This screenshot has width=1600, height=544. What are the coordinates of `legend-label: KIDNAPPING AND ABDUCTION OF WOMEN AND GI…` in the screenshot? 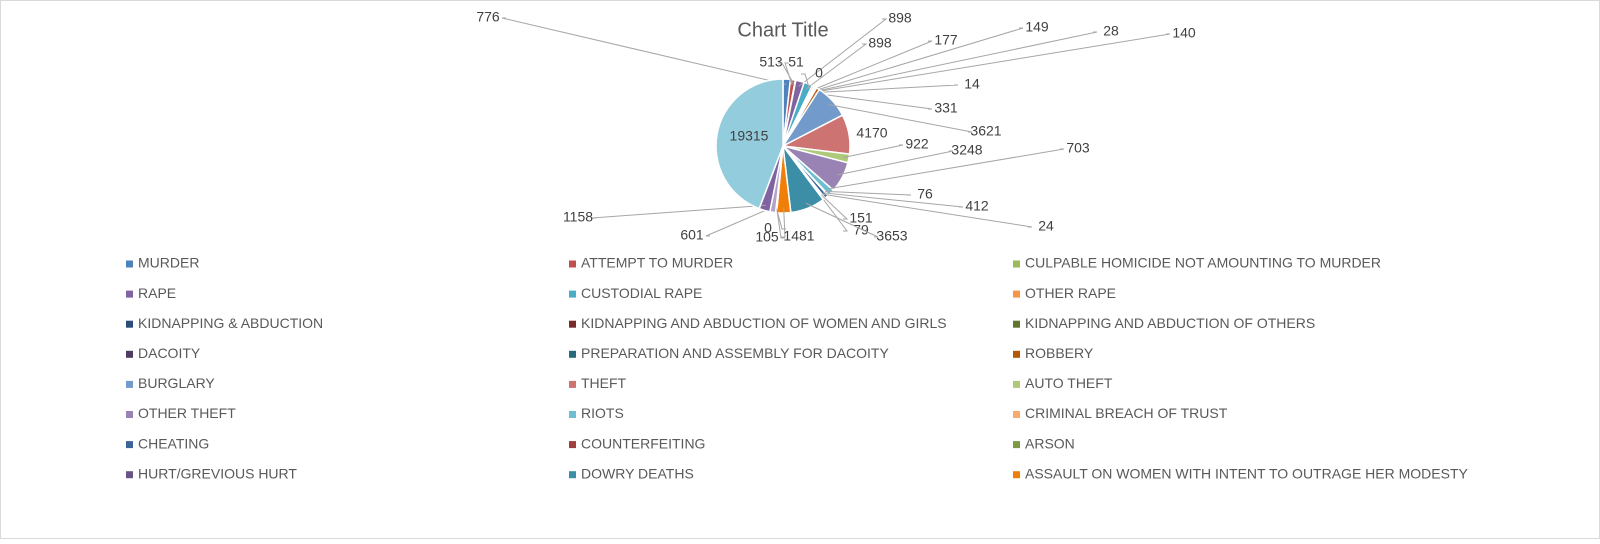 It's located at (764, 323).